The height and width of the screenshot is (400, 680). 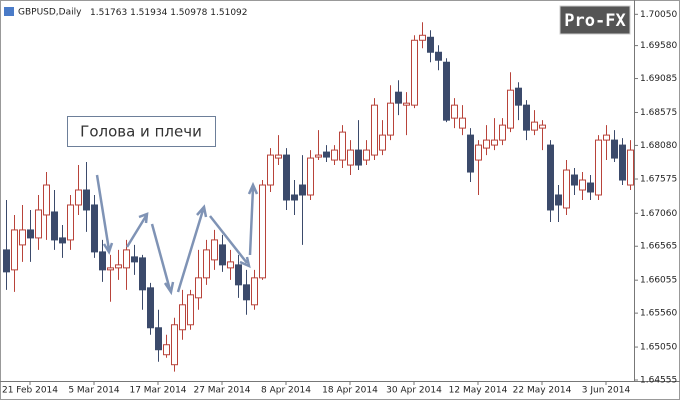 I want to click on annotation-box, so click(x=141, y=131).